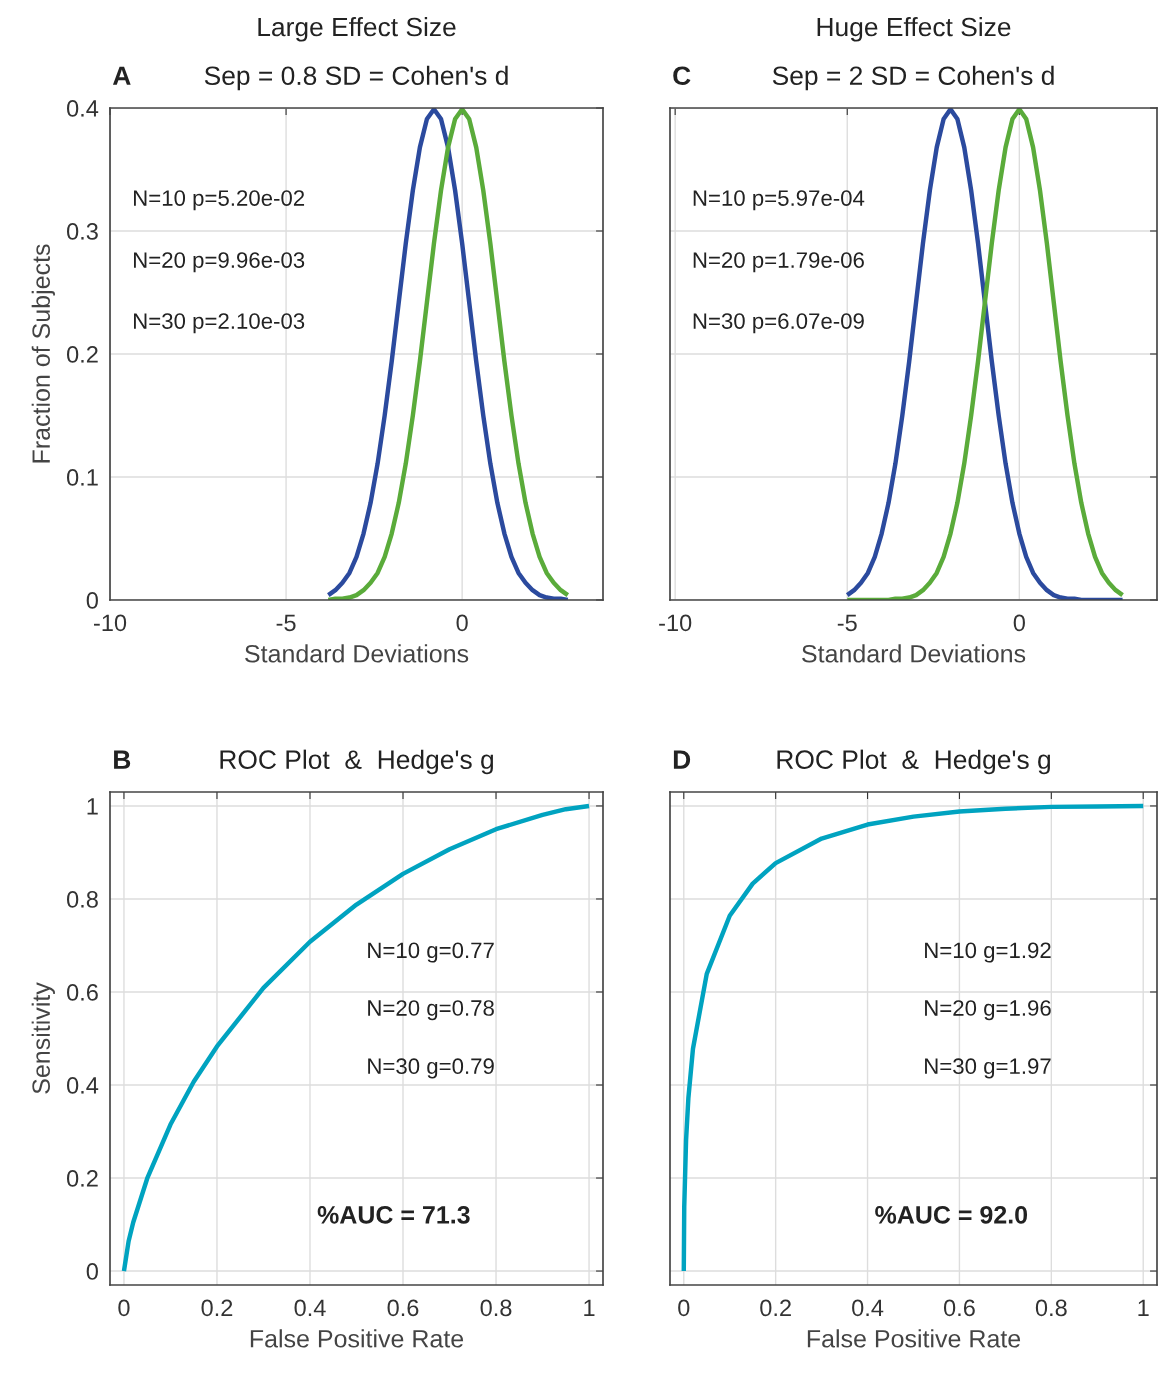 The height and width of the screenshot is (1375, 1159). Describe the element at coordinates (431, 1010) in the screenshot. I see `annotation: N=20 g=0.78` at that location.